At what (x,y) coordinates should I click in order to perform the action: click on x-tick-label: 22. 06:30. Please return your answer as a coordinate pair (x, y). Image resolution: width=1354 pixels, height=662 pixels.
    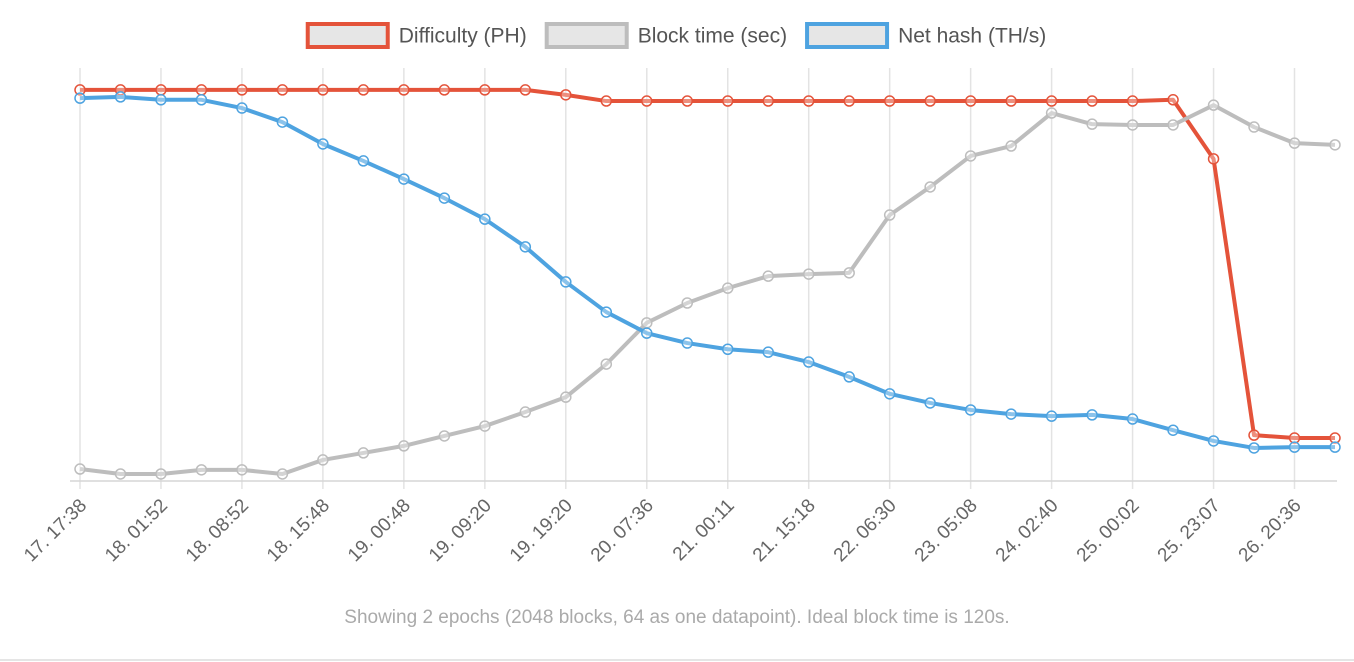
    Looking at the image, I should click on (865, 530).